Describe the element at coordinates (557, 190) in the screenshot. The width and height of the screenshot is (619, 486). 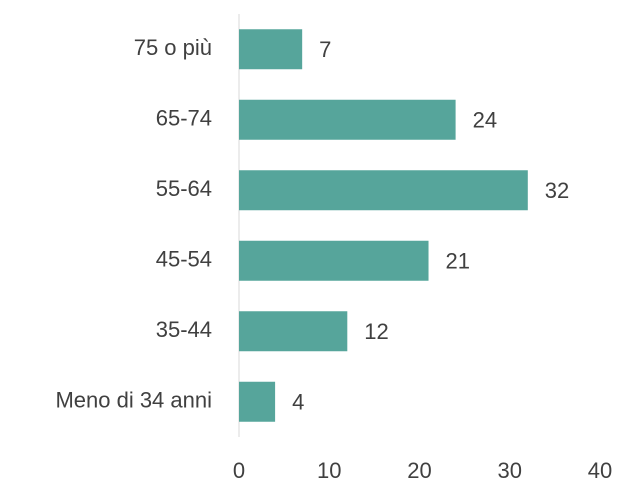
I see `data-label: 32` at that location.